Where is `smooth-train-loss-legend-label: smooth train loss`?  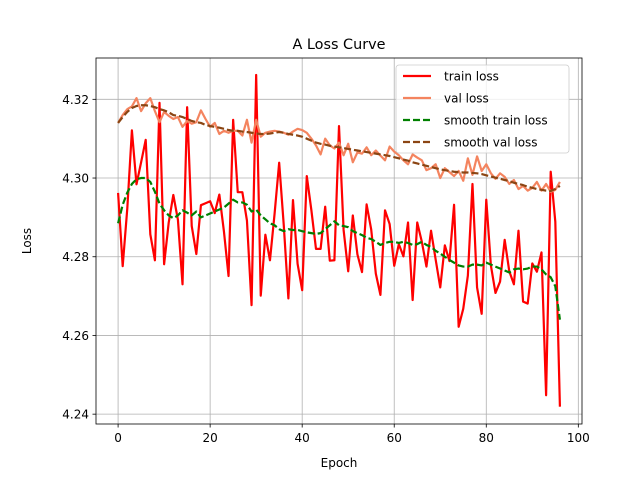 smooth-train-loss-legend-label: smooth train loss is located at coordinates (496, 121).